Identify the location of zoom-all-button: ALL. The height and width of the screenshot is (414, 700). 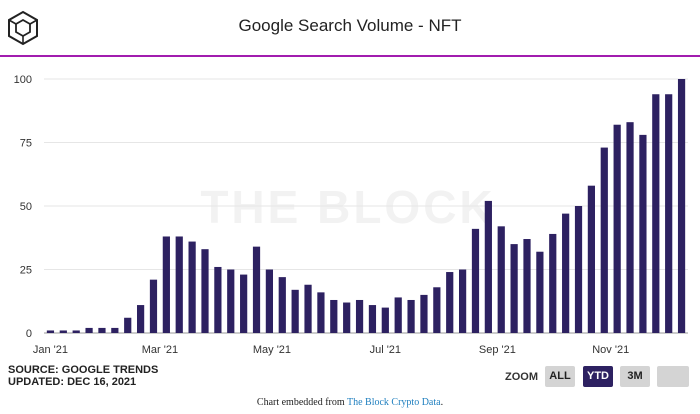
(560, 376).